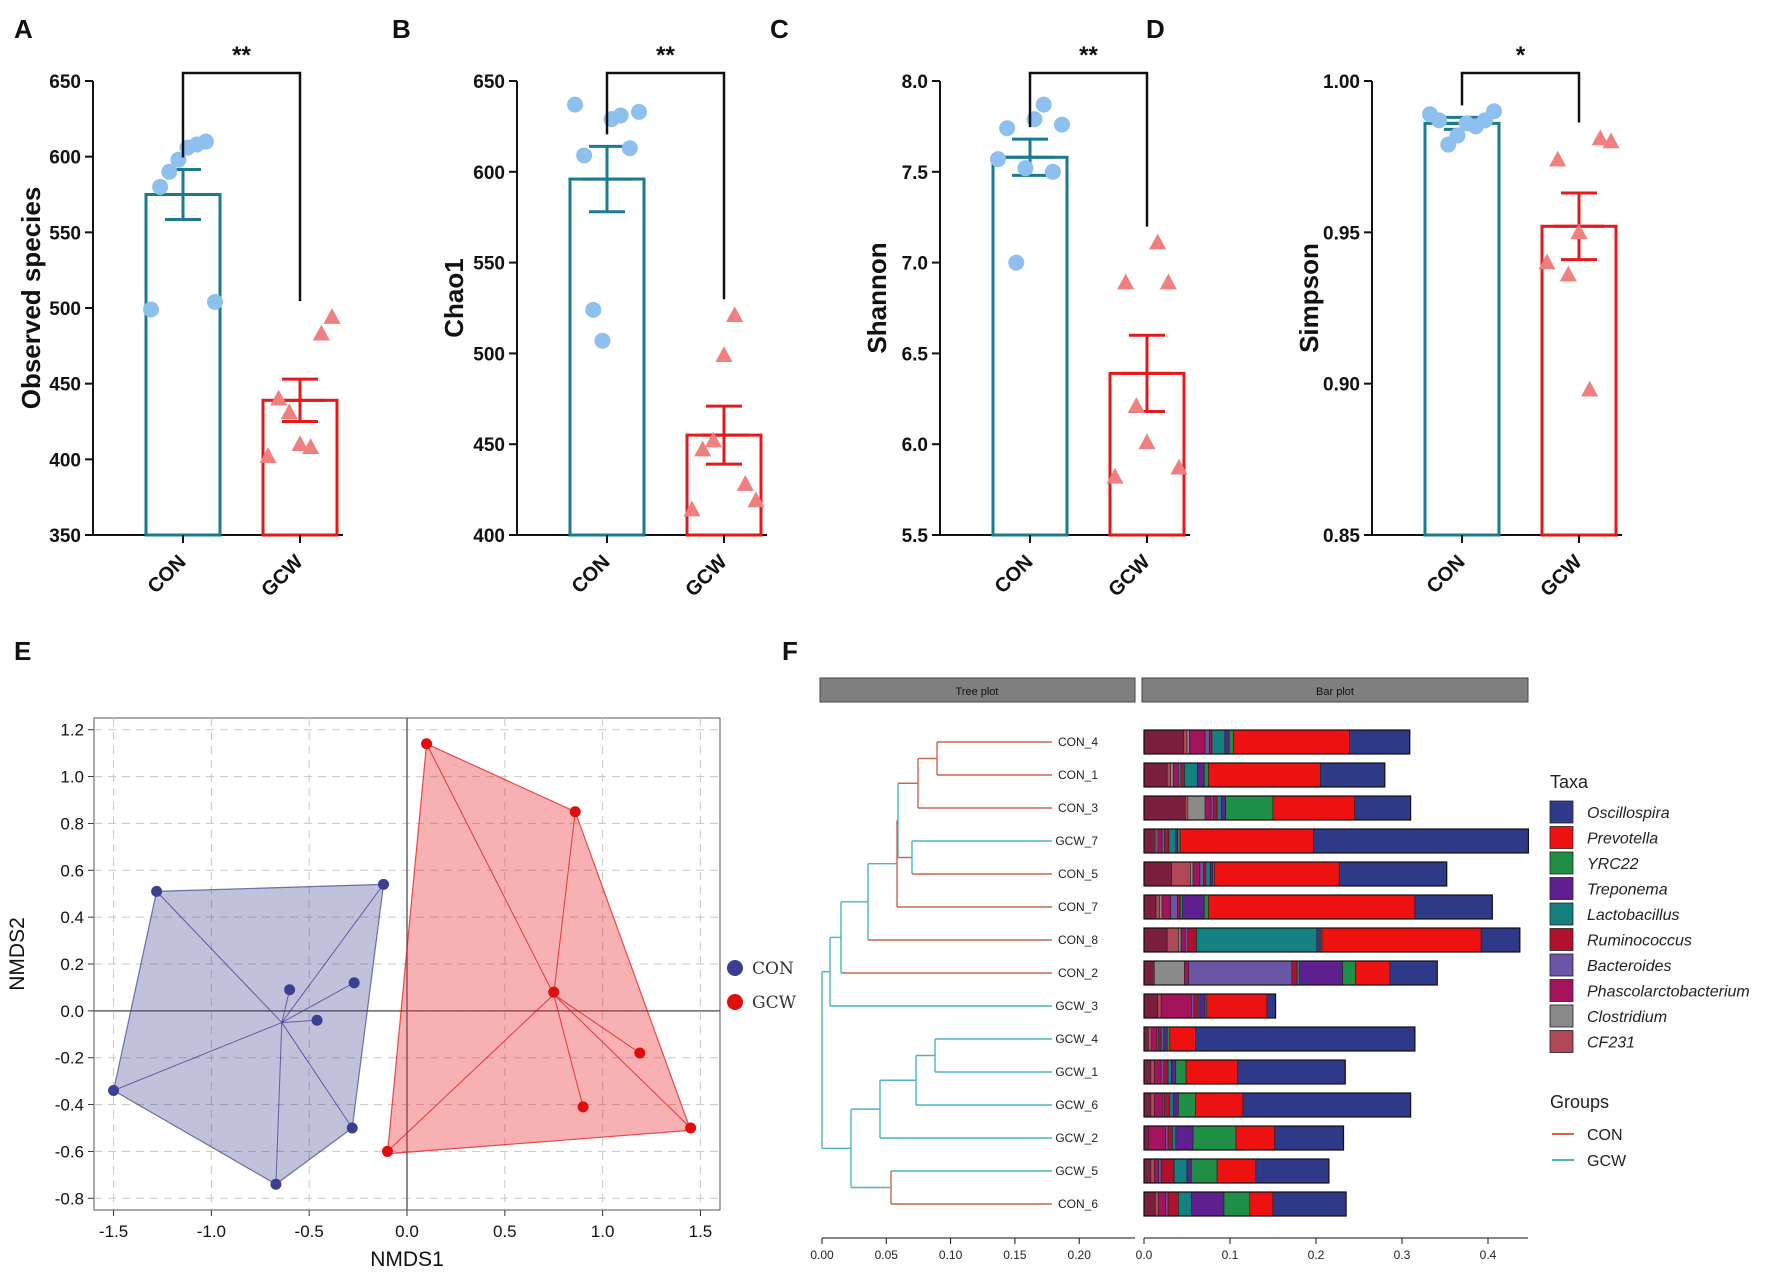 The width and height of the screenshot is (1772, 1279). What do you see at coordinates (1341, 536) in the screenshot?
I see `y-tick-label: 0.85` at bounding box center [1341, 536].